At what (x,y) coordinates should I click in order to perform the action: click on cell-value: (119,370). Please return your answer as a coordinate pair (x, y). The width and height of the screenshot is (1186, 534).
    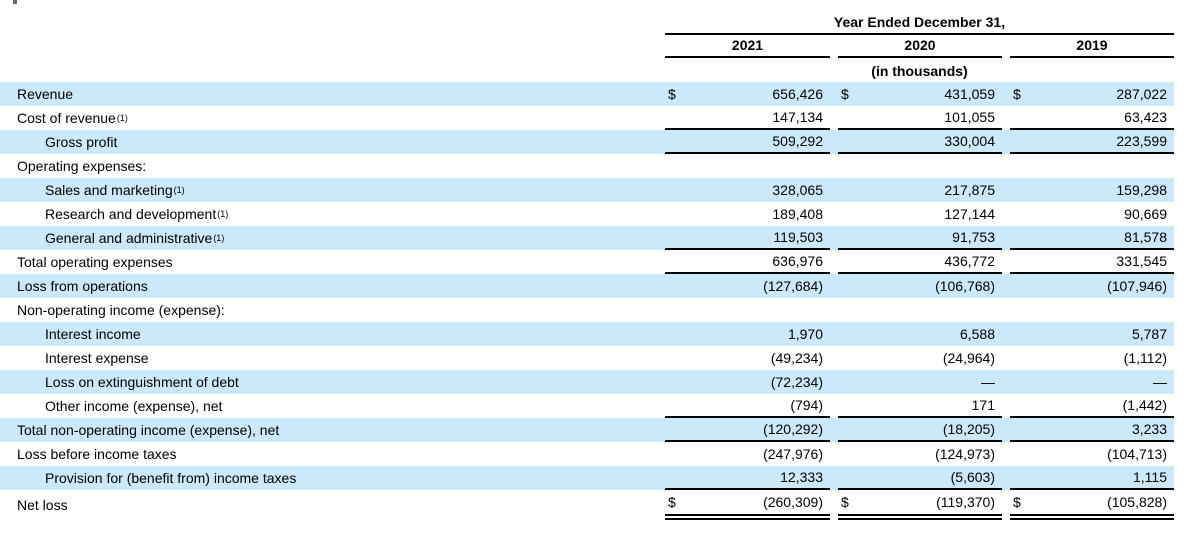
    Looking at the image, I should click on (965, 502).